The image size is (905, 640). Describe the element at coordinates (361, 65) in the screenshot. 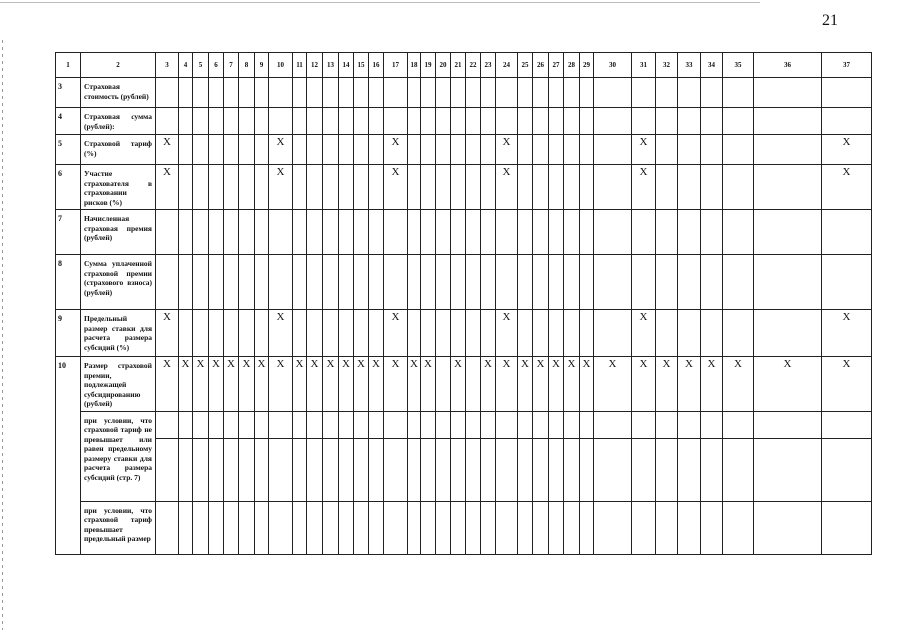

I see `column-header: 15` at that location.